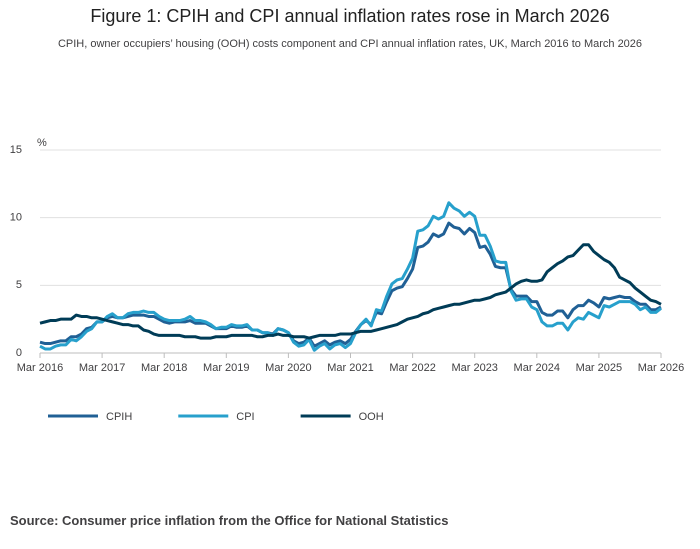  I want to click on x-tick-label: Mar 2024, so click(537, 368).